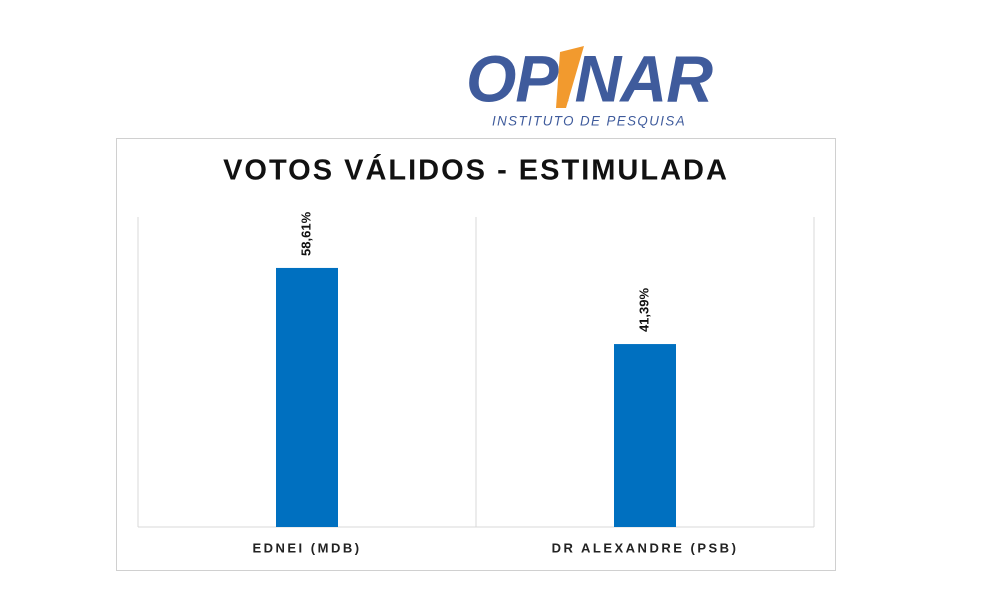 The width and height of the screenshot is (1004, 592). Describe the element at coordinates (643, 310) in the screenshot. I see `value-label: 41,39%` at that location.